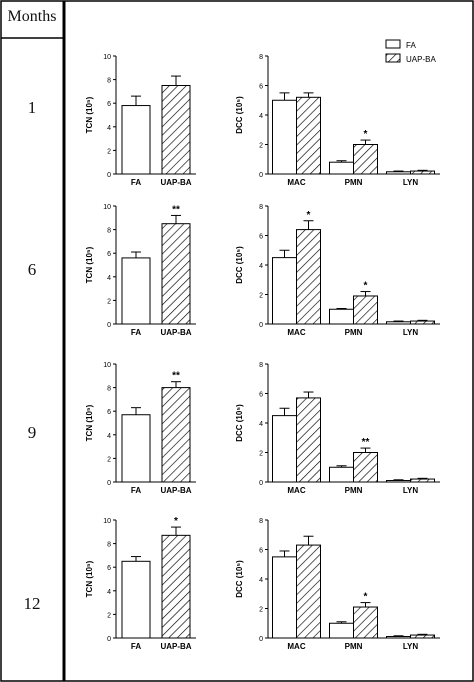 The height and width of the screenshot is (682, 474). I want to click on chart4-y-tick-label: 0, so click(109, 483).